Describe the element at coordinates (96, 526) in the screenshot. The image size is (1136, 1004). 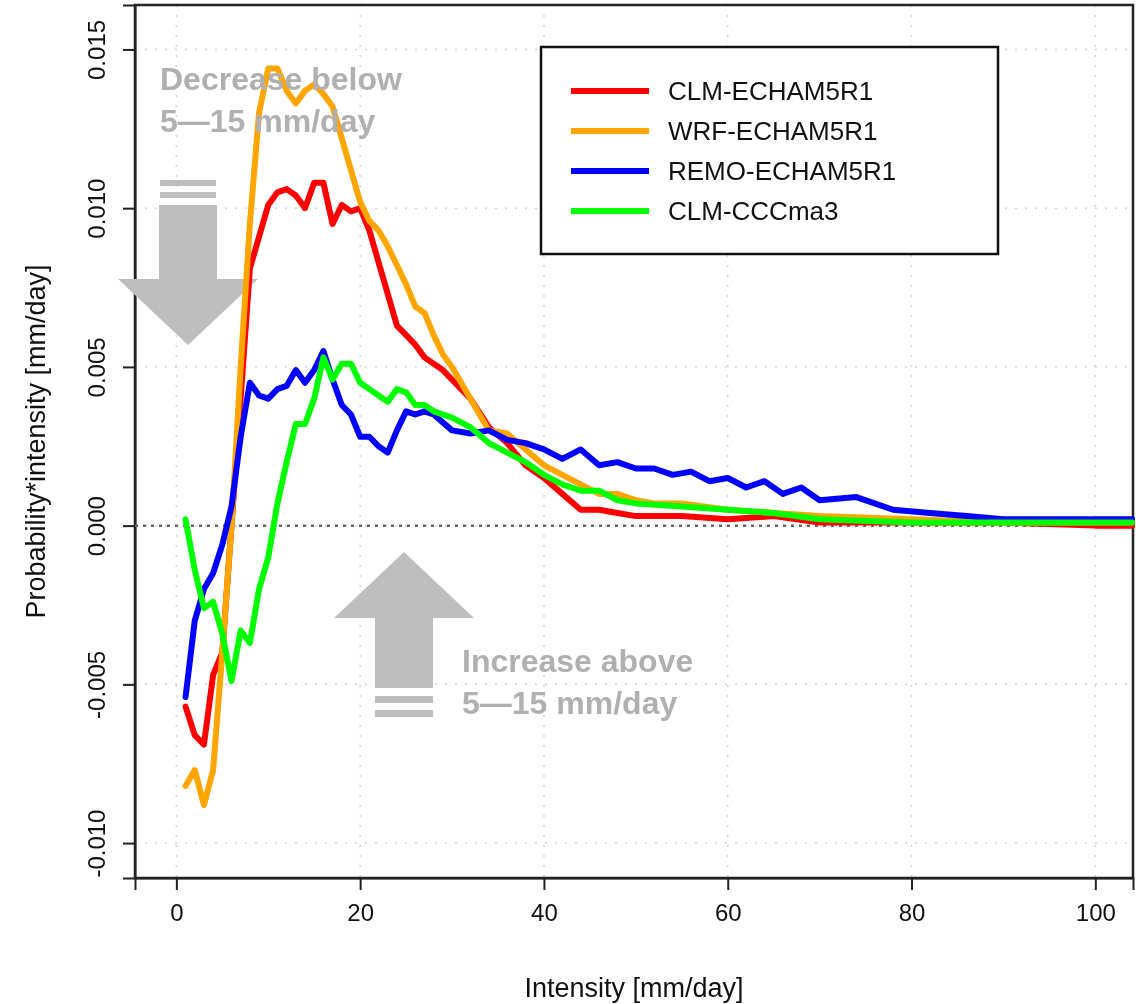
I see `y-tick-label: 0.000` at that location.